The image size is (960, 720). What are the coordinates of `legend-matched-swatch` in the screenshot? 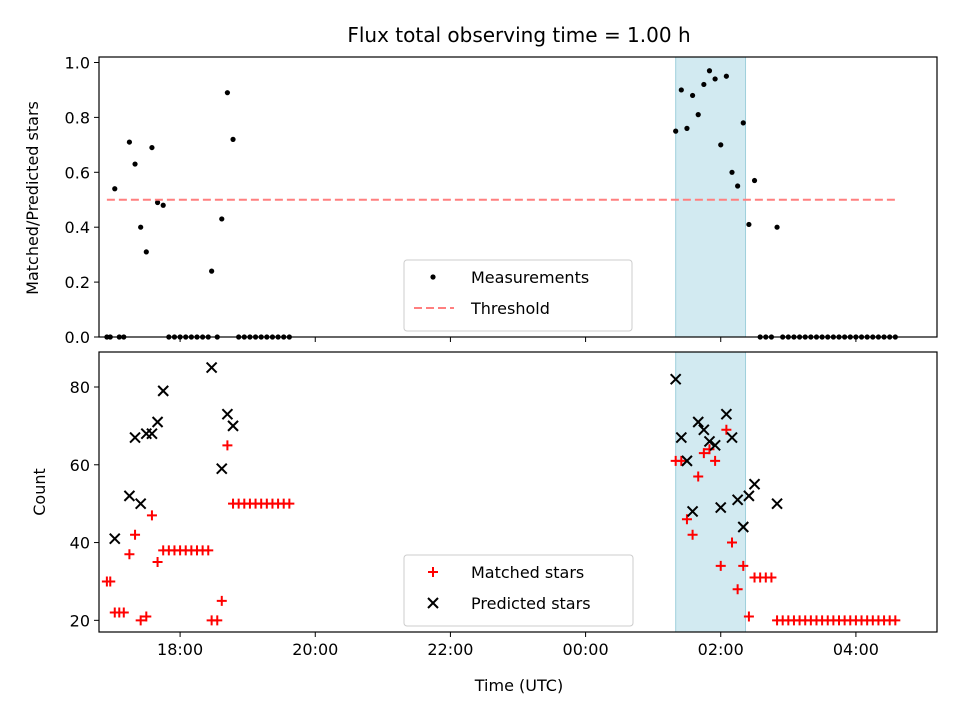 It's located at (433, 572).